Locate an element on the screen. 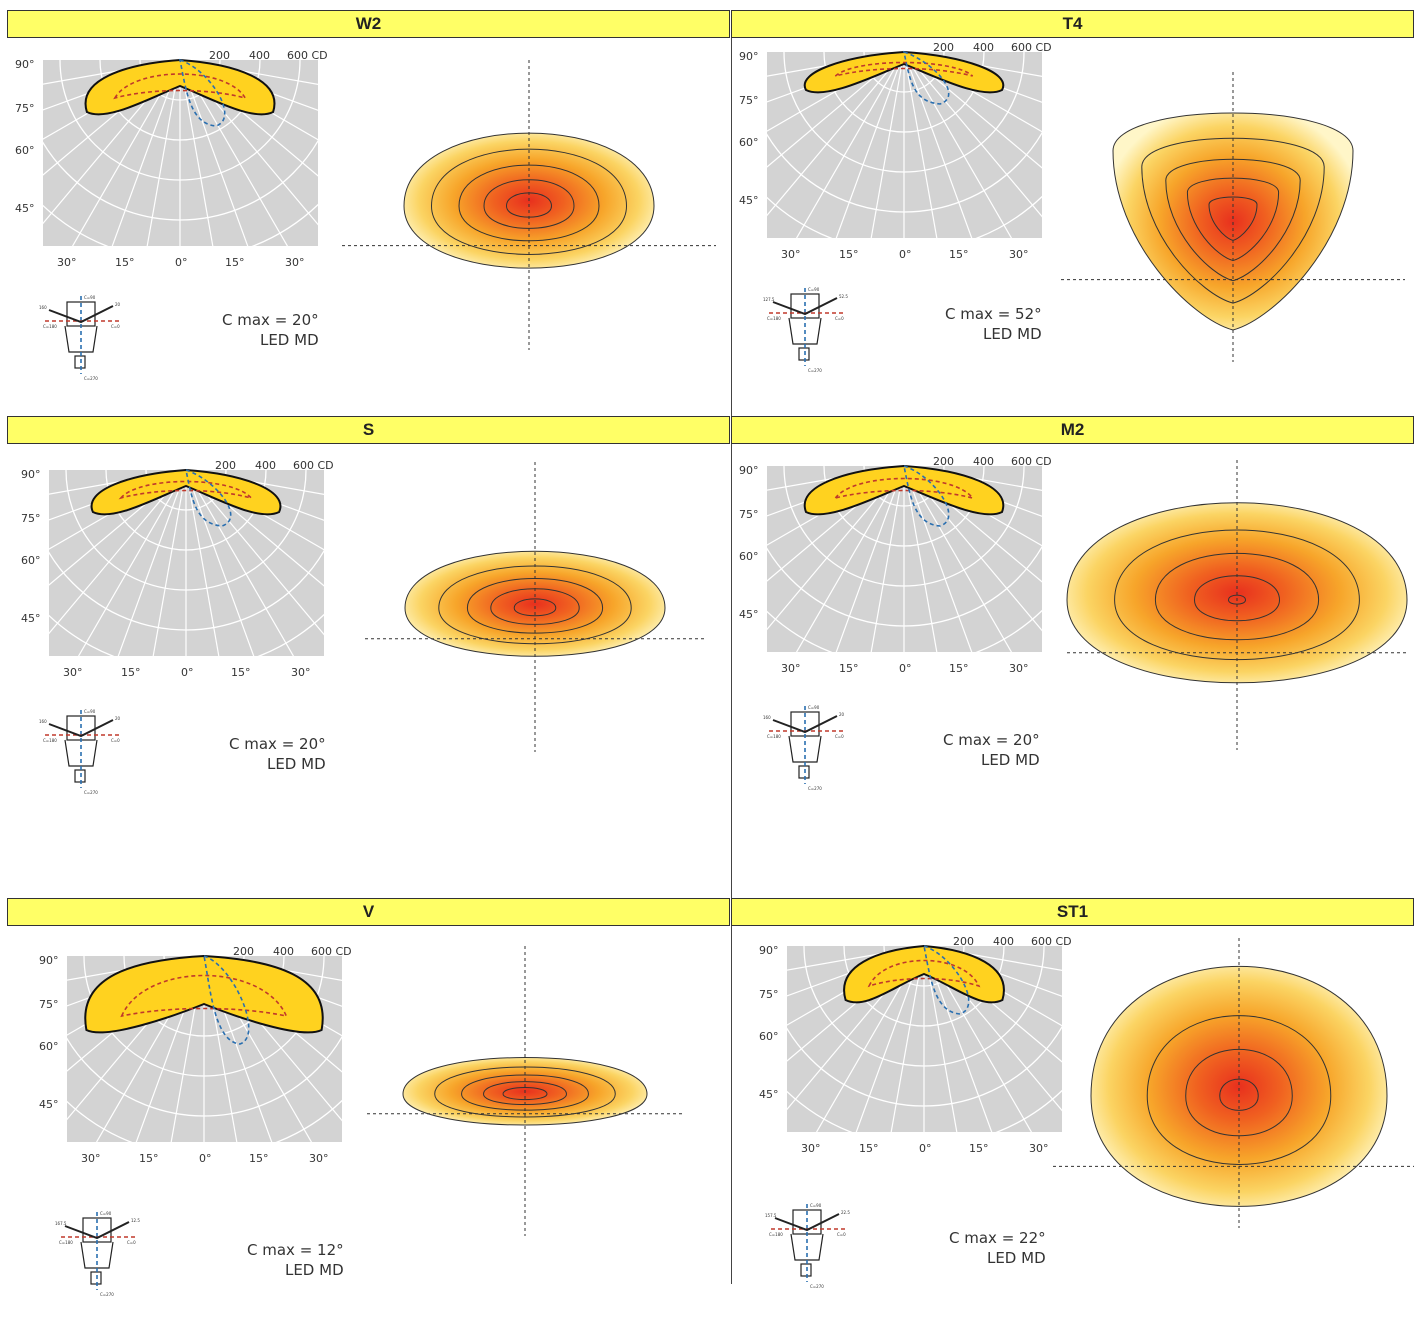 This screenshot has width=1414, height=1322. cmax-text: C max = 12° LED MD is located at coordinates (295, 1260).